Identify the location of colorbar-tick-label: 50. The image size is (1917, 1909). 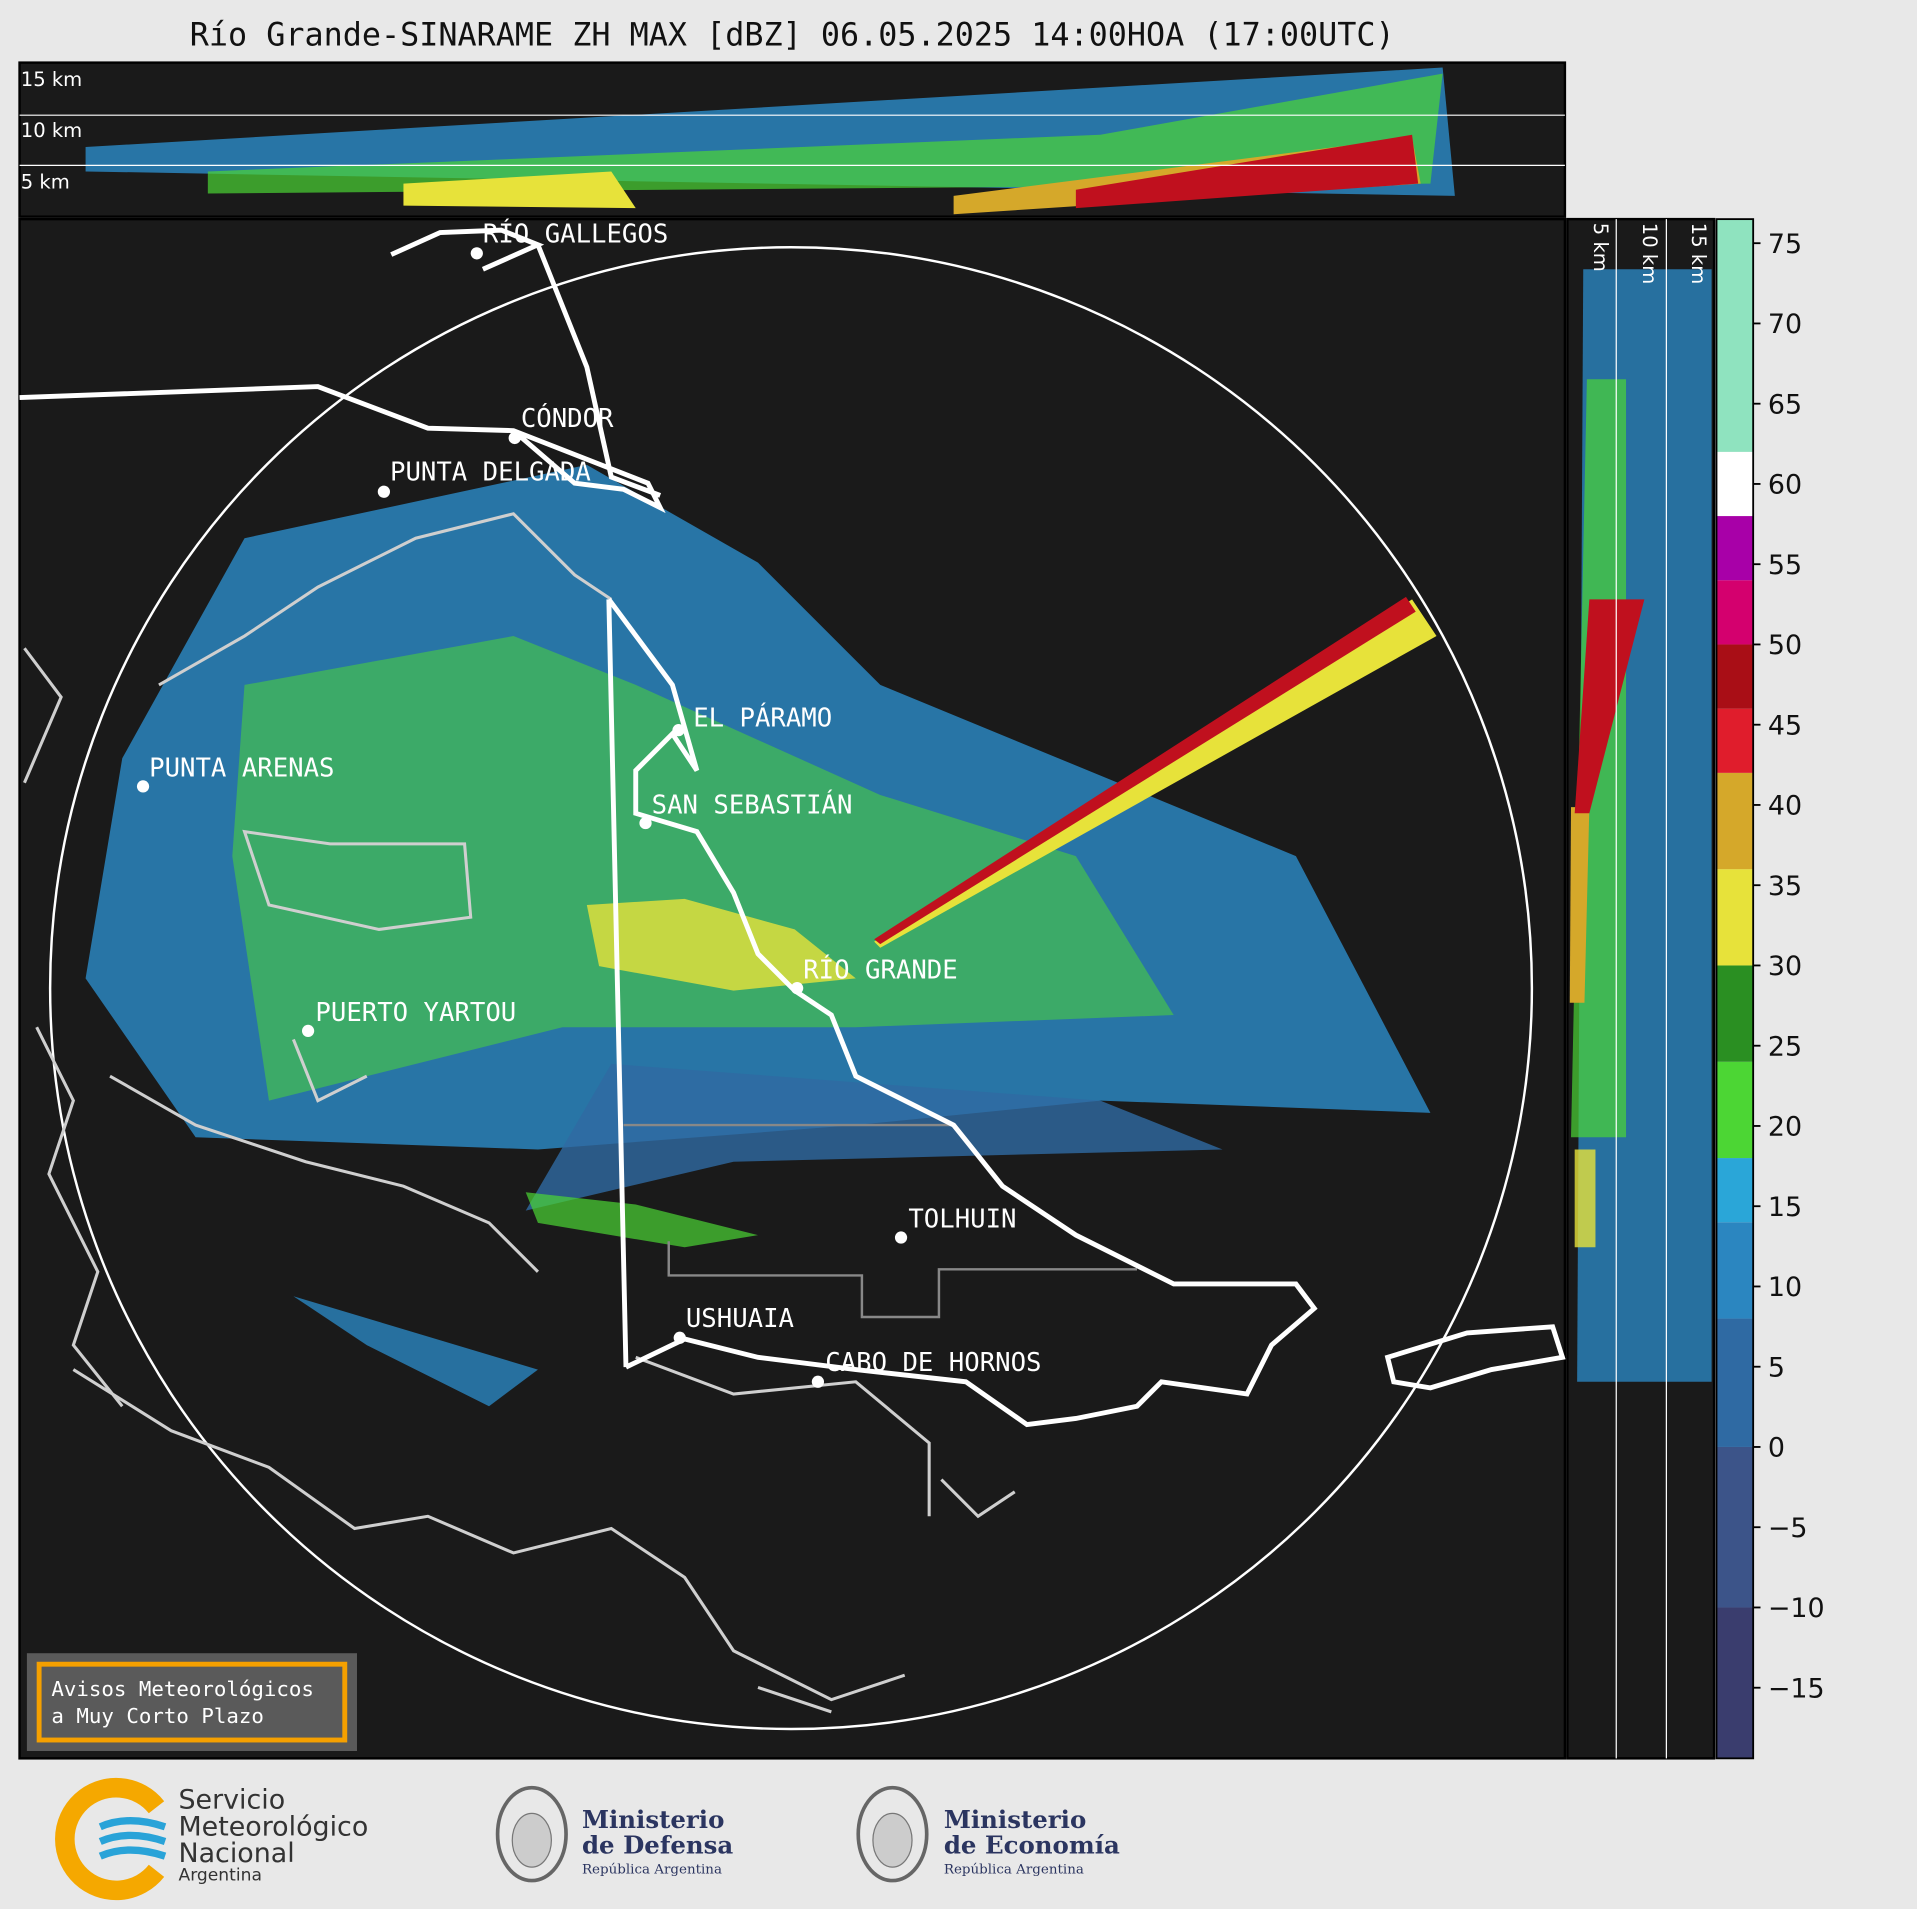
(1785, 645).